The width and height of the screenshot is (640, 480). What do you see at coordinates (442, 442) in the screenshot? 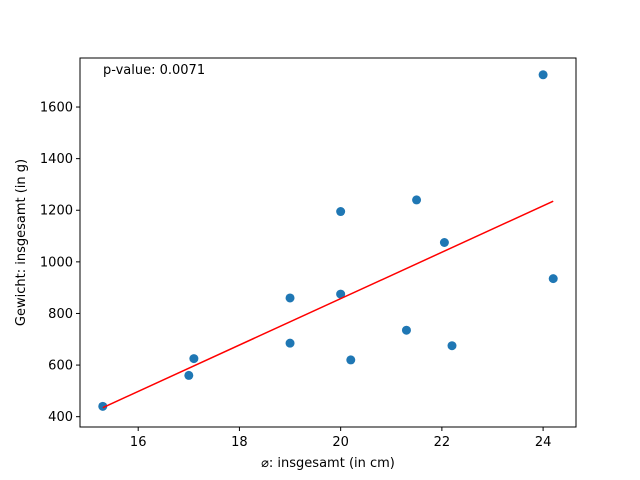
I see `x-tick-label: 22` at bounding box center [442, 442].